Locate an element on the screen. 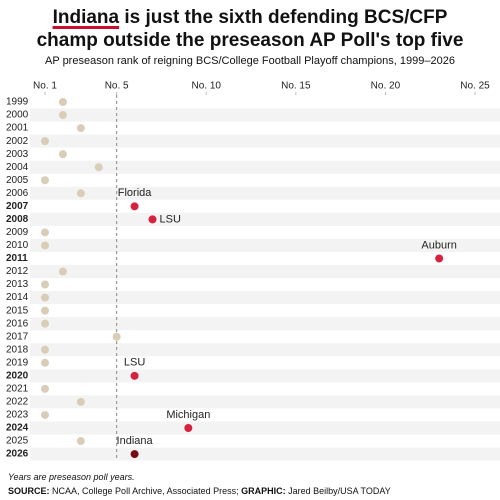 The width and height of the screenshot is (500, 500). y-tick-label: 2023 is located at coordinates (17, 415).